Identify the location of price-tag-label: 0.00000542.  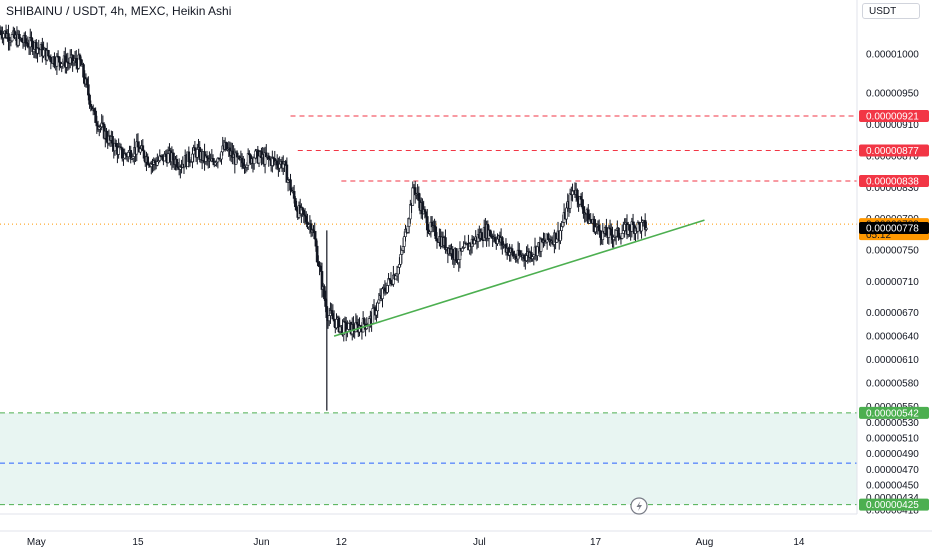
(892, 413).